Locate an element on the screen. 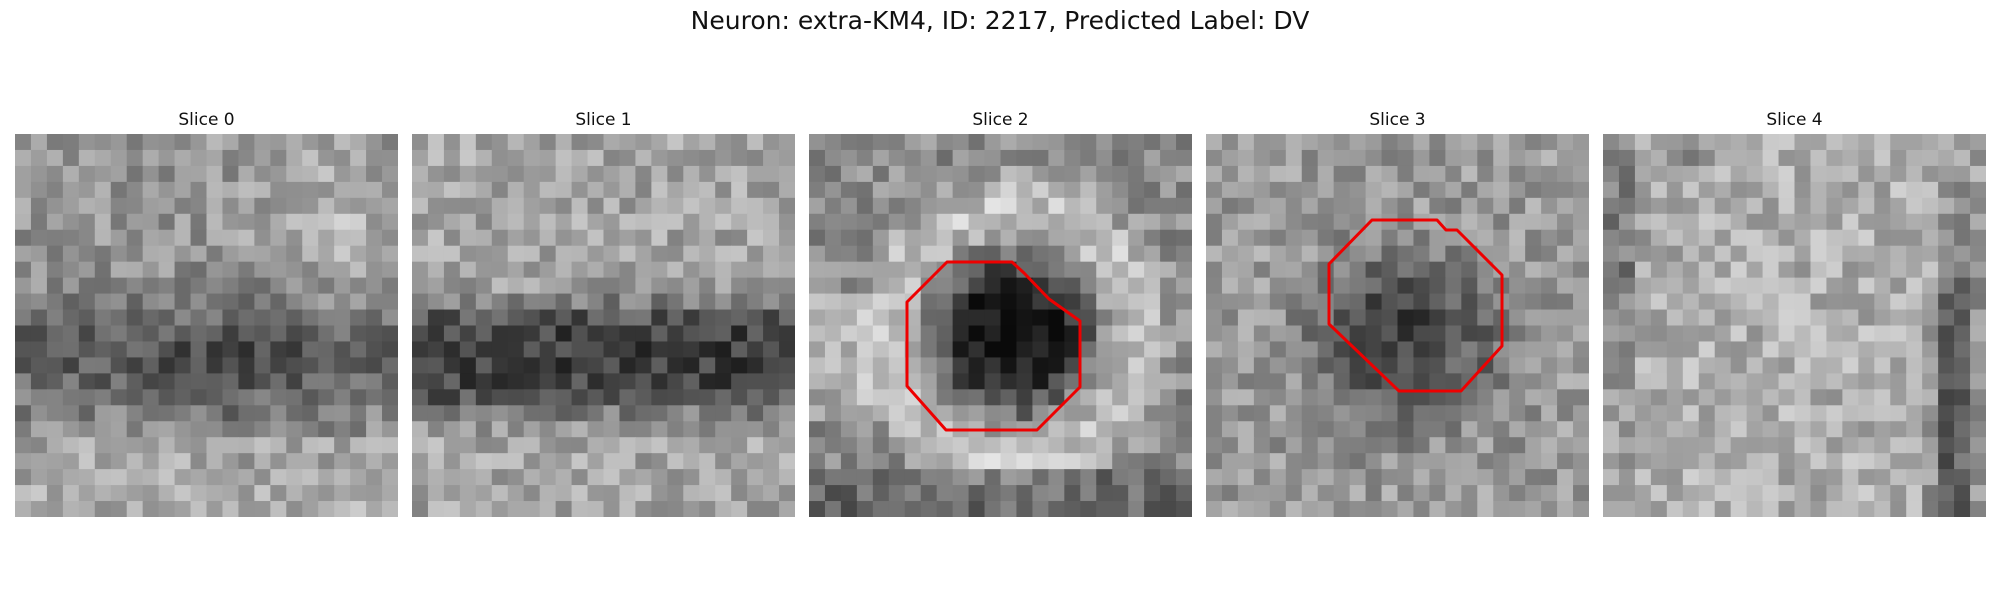 The width and height of the screenshot is (2000, 600). slice-title-3: Slice 3 is located at coordinates (1397, 120).